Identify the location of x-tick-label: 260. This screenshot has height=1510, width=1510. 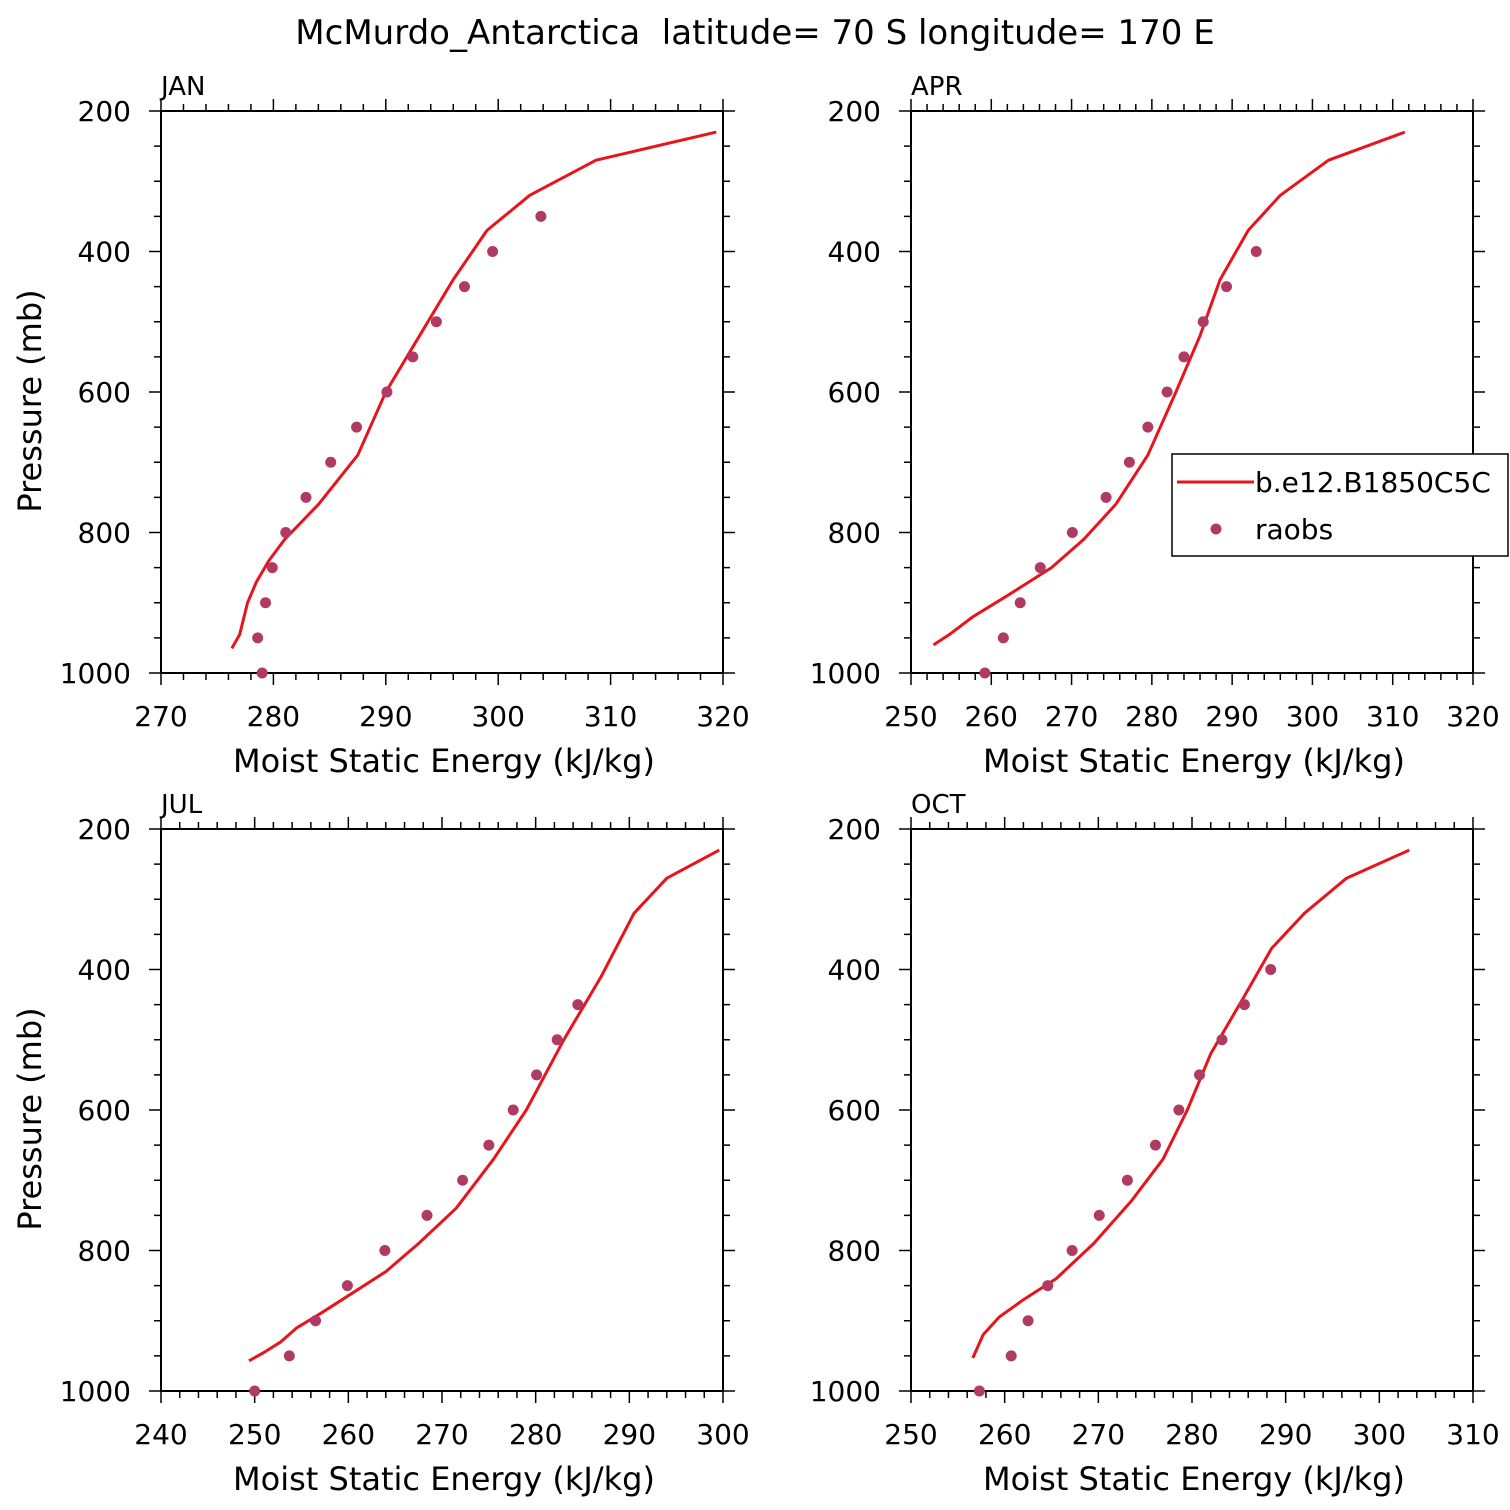
(1004, 1434).